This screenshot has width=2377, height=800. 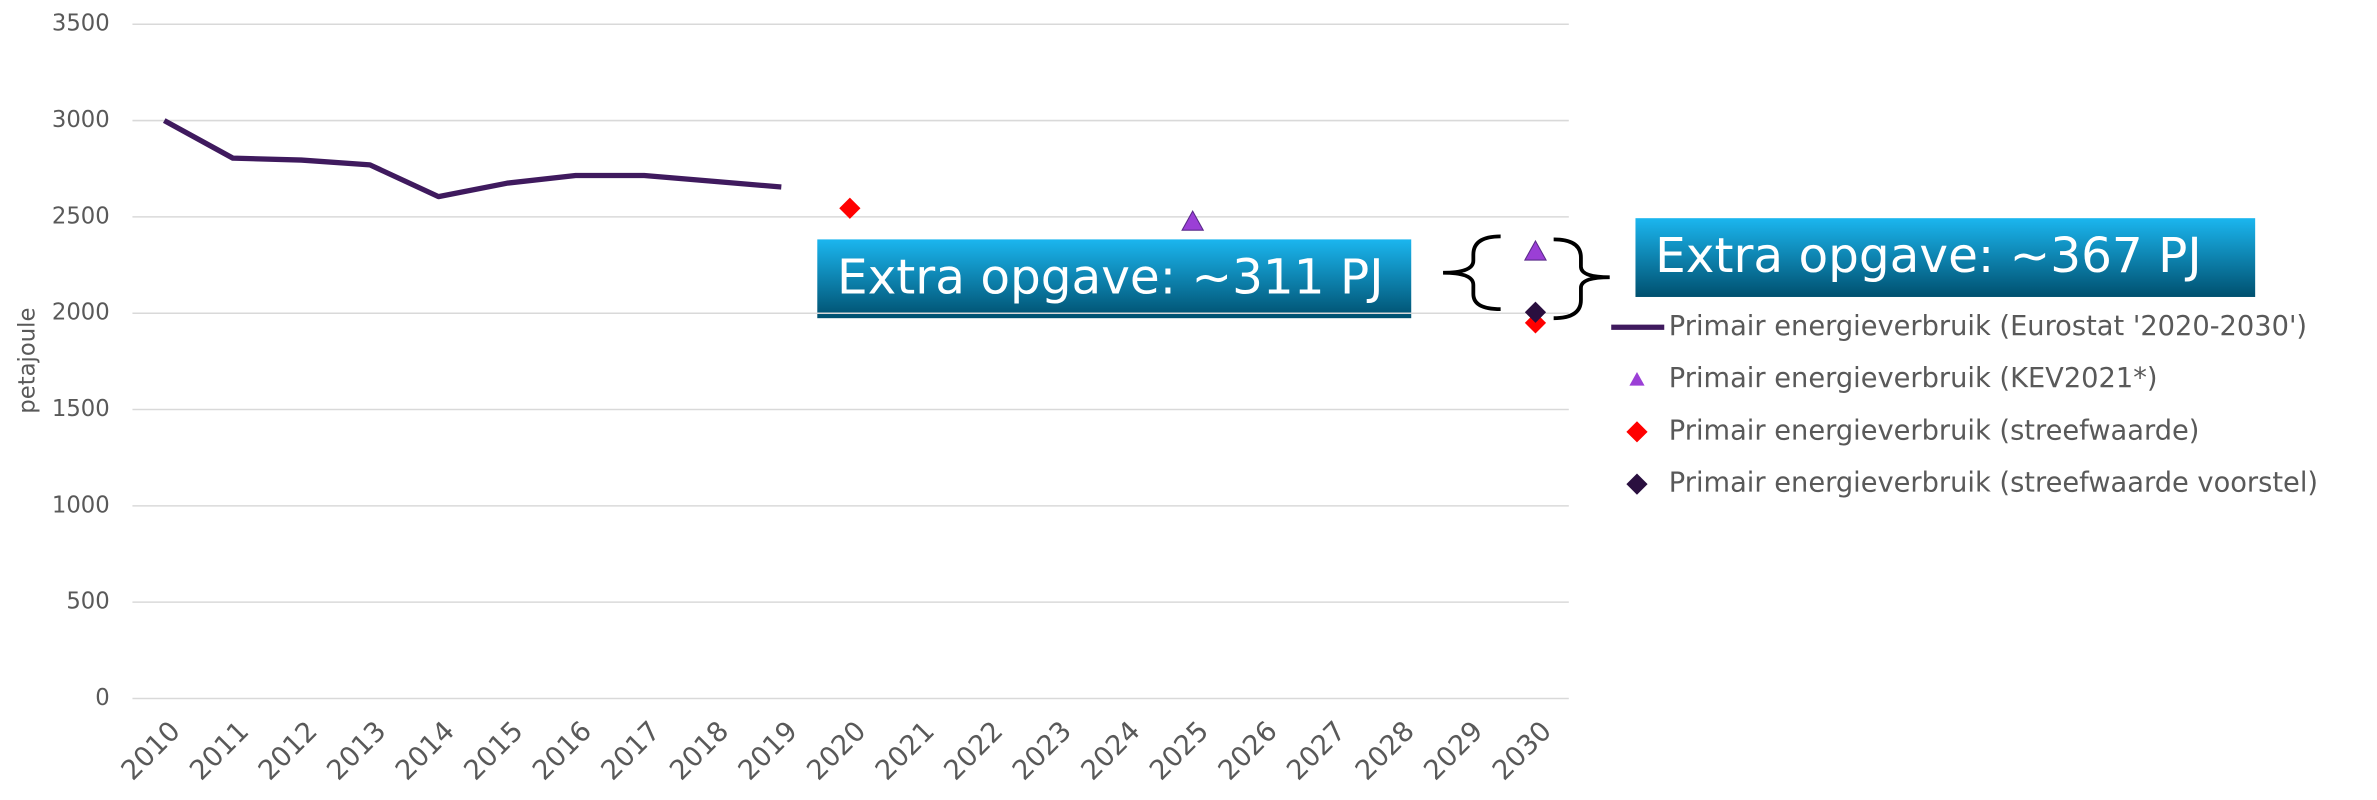 I want to click on annotation: Extra opgave: ~367 PJ, so click(x=1928, y=256).